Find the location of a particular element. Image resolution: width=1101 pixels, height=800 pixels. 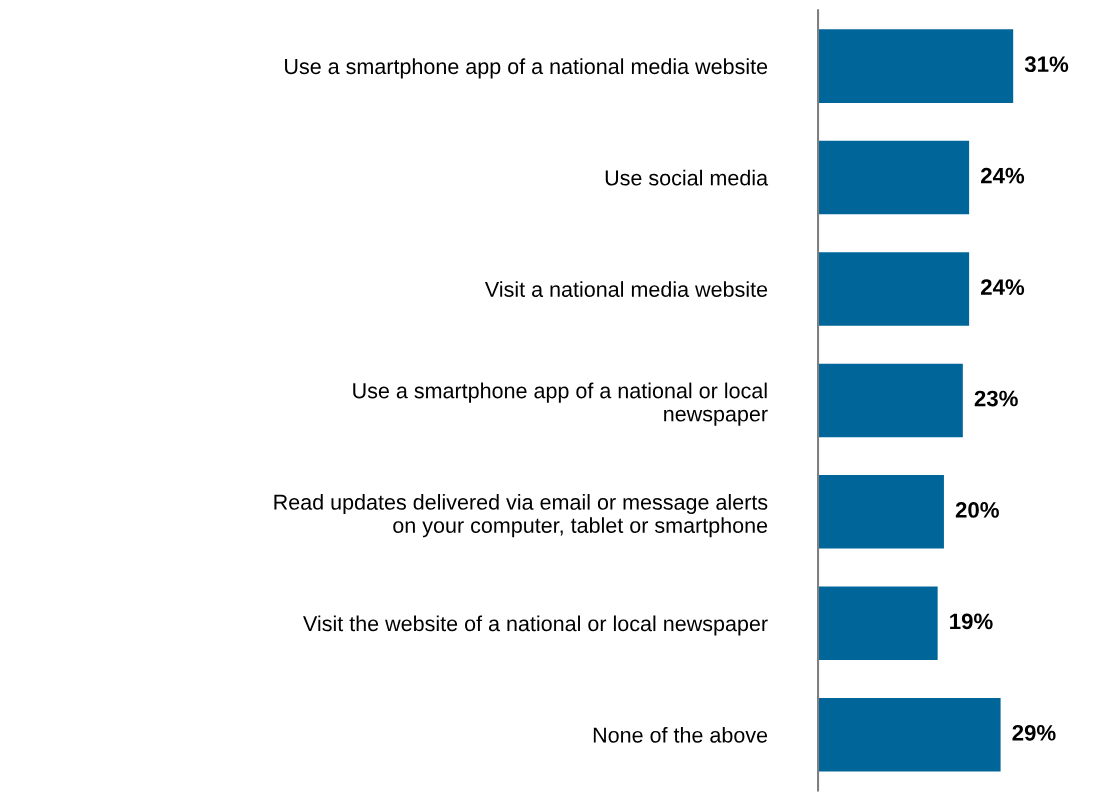

data-label: 20% is located at coordinates (977, 510).